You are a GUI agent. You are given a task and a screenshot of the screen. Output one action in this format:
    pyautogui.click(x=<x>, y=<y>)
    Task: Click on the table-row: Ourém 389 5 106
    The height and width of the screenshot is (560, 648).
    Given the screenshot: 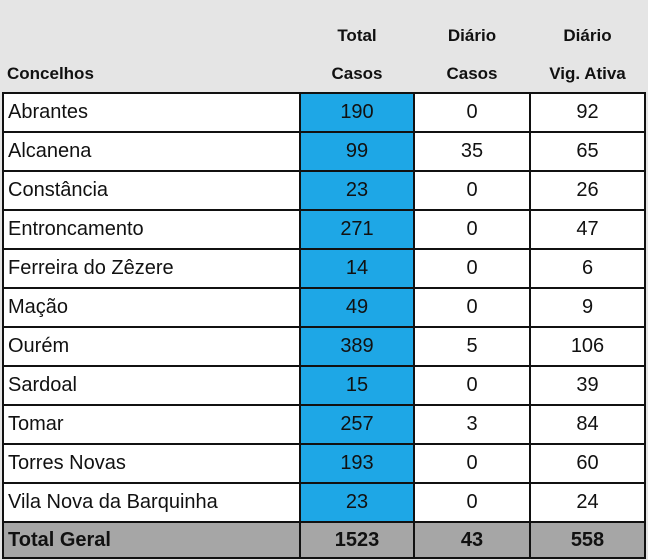 What is the action you would take?
    pyautogui.click(x=324, y=346)
    